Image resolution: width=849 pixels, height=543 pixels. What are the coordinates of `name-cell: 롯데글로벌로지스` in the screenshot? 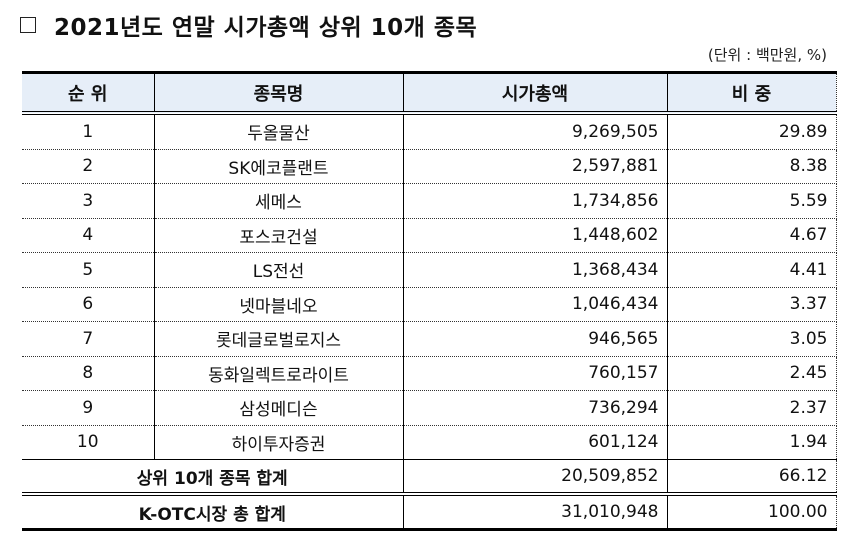 It's located at (278, 339).